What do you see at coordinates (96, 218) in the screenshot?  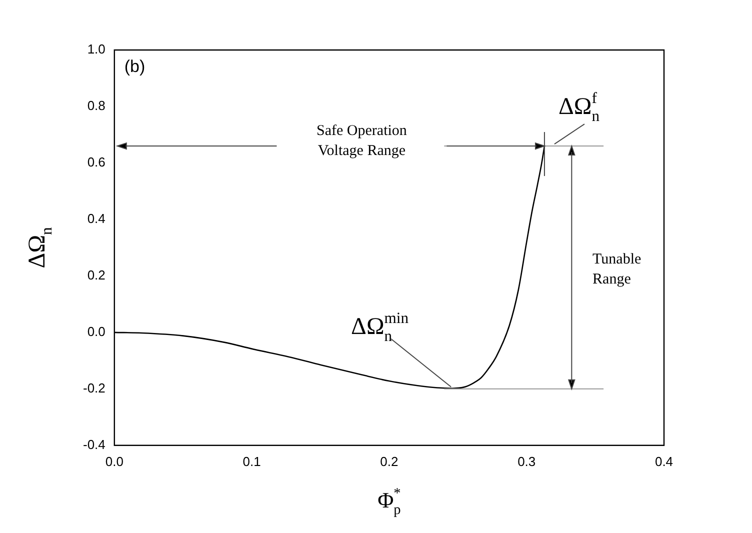 I see `y-tick-label: 0.4` at bounding box center [96, 218].